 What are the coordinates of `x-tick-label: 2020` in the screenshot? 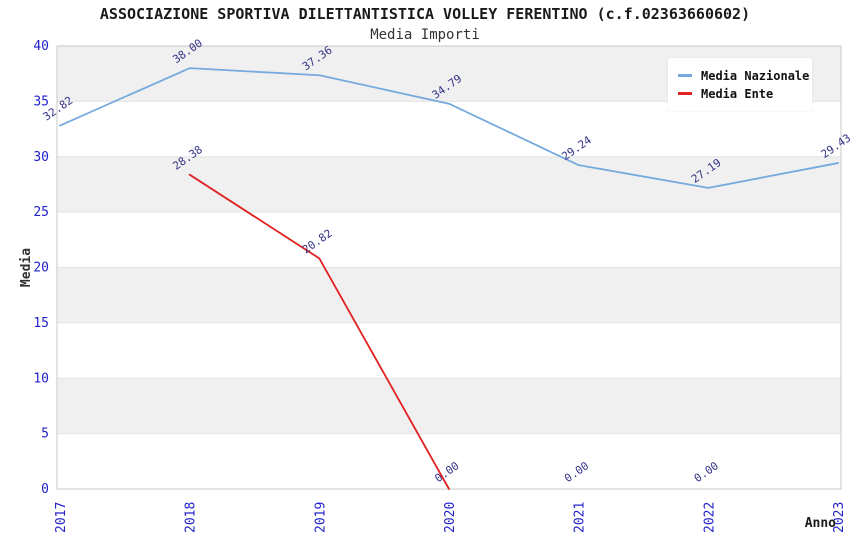 It's located at (450, 517).